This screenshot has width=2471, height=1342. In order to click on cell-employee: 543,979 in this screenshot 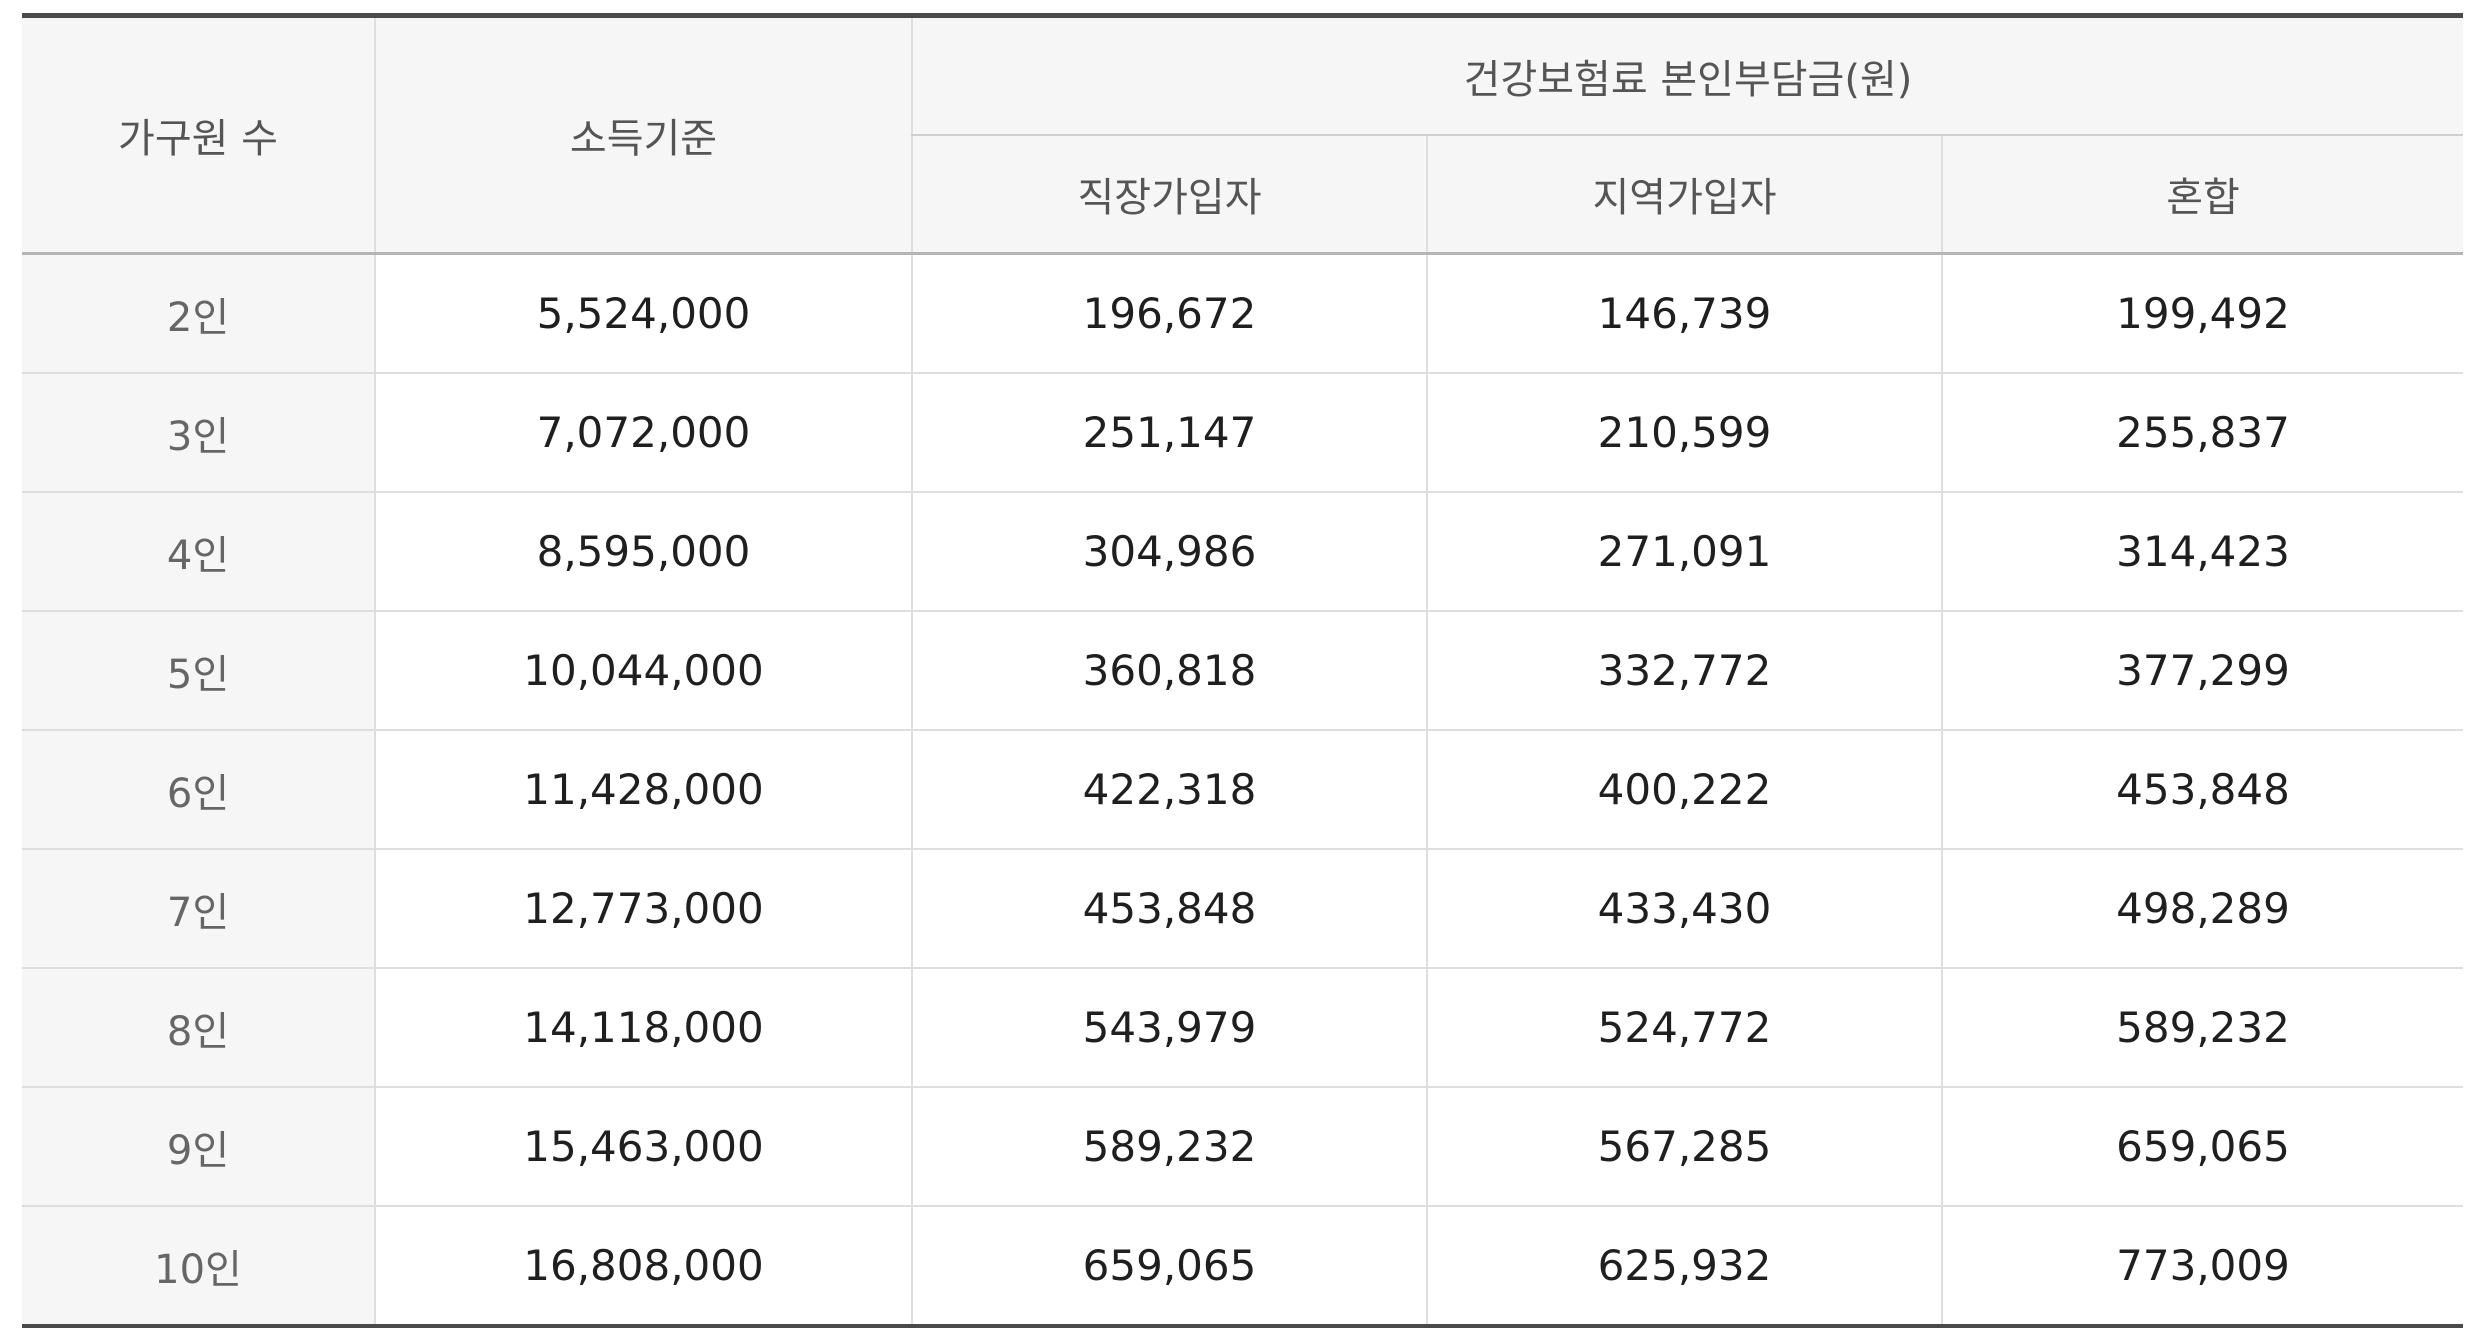, I will do `click(1169, 1028)`.